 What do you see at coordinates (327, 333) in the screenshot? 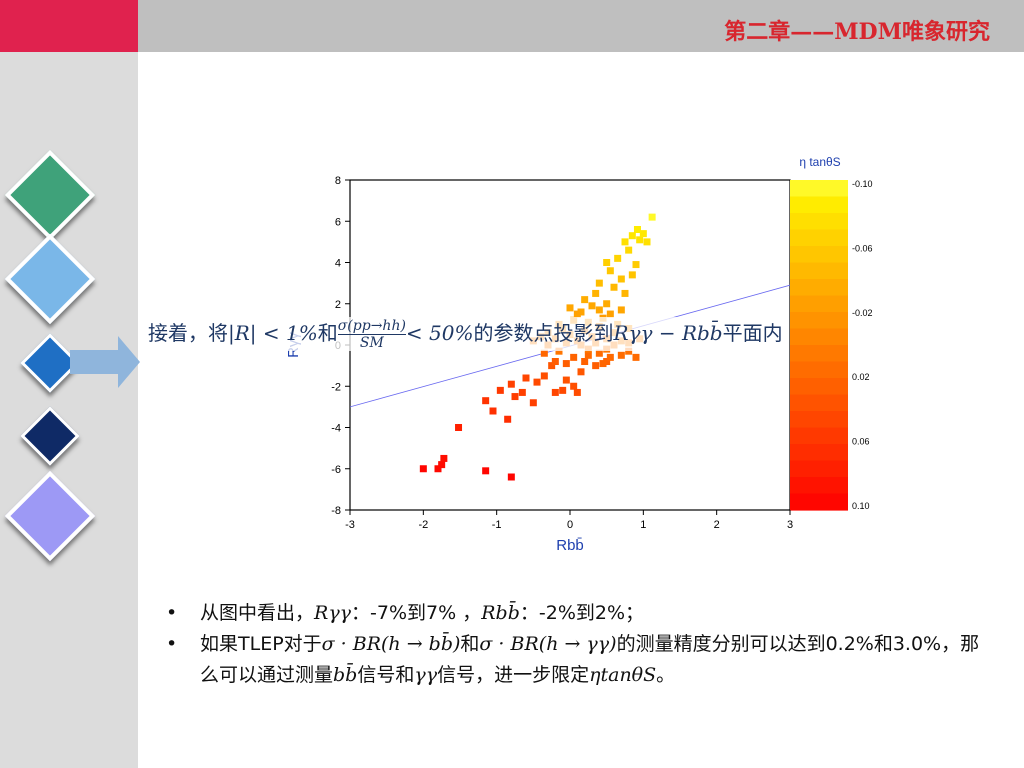
I see `caption-text-and: 和` at bounding box center [327, 333].